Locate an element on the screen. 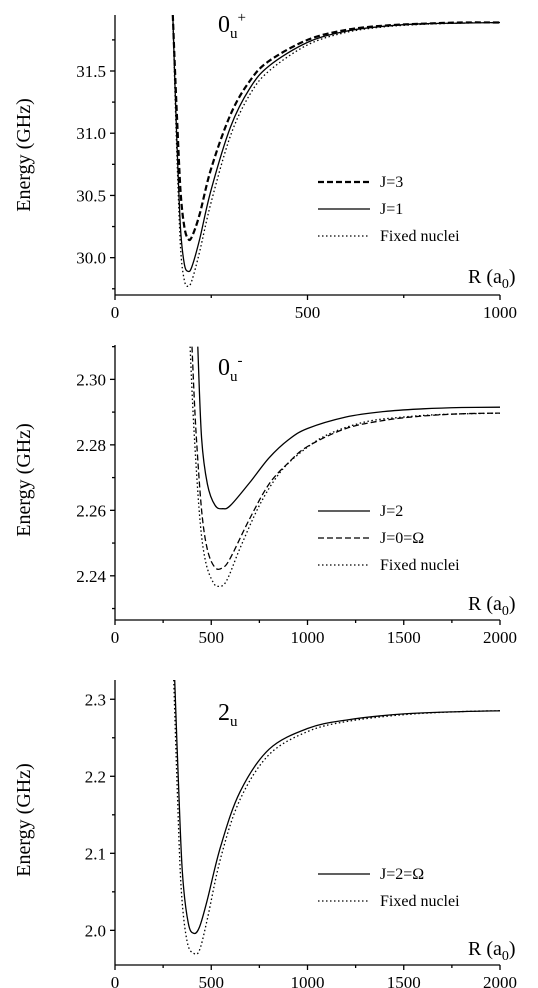 This screenshot has height=988, width=538. y-tick-label: 31.5 is located at coordinates (91, 71).